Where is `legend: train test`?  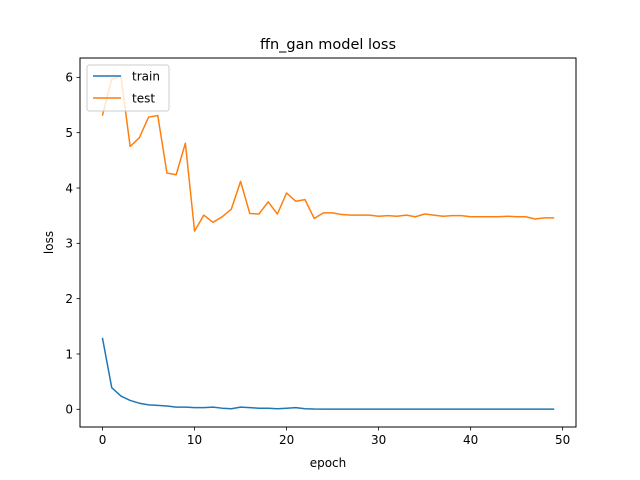
legend: train test is located at coordinates (128, 88).